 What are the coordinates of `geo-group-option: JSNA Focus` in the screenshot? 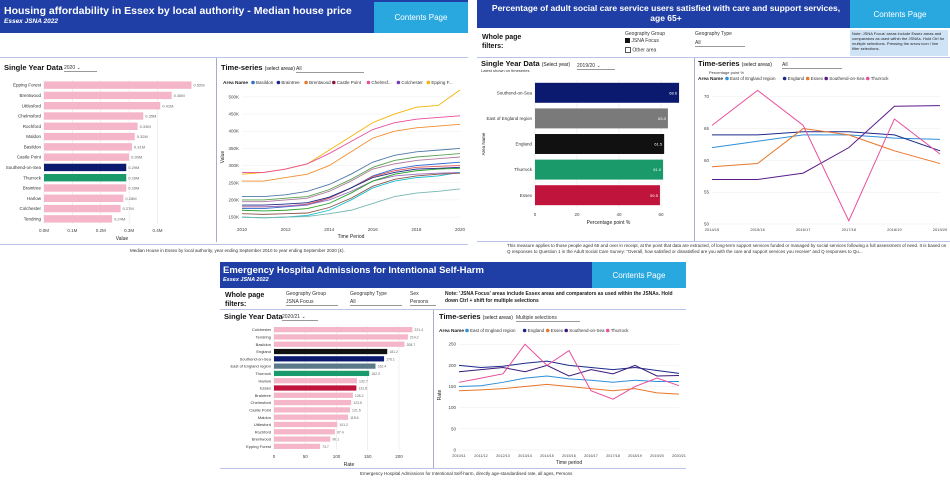 It's located at (642, 41).